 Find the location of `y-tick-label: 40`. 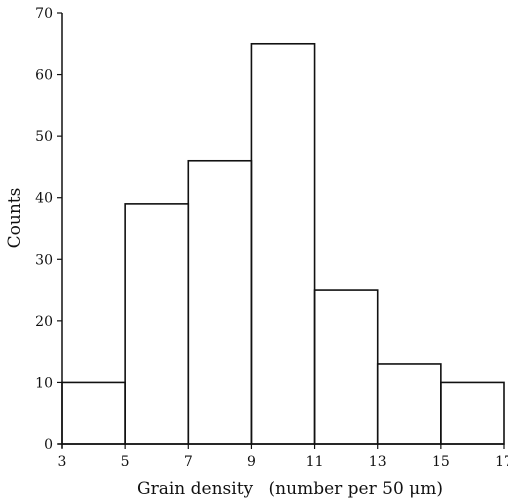

y-tick-label: 40 is located at coordinates (44, 199).